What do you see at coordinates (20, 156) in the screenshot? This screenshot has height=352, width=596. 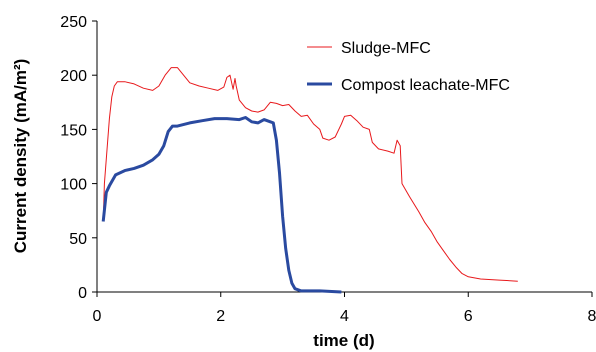 I see `y-axis-title: Current density (mA/m²)` at bounding box center [20, 156].